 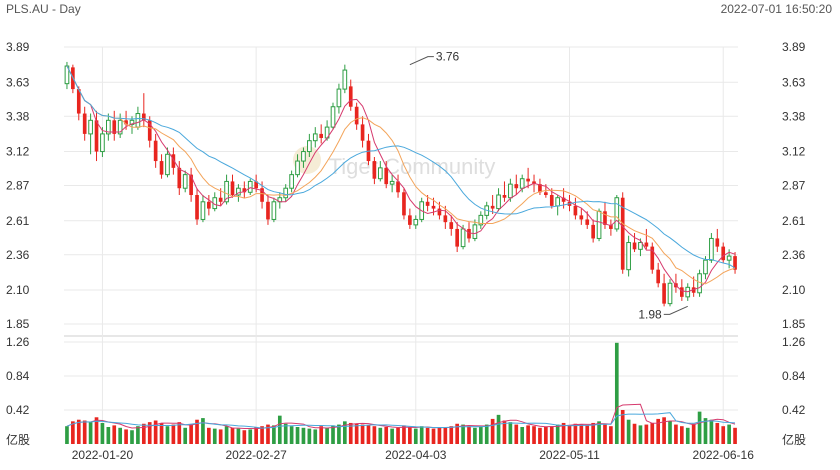 What do you see at coordinates (18, 342) in the screenshot?
I see `volume-tick-label: 1.26` at bounding box center [18, 342].